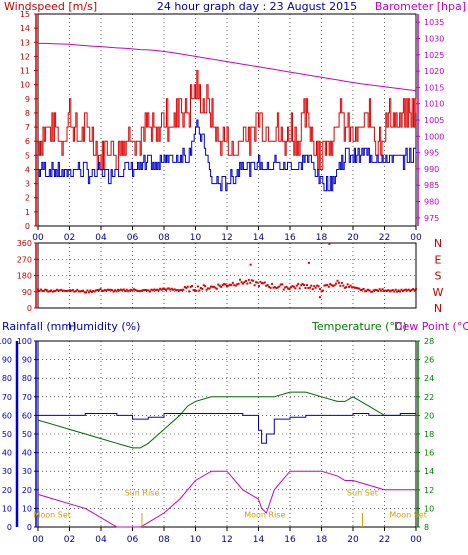 This screenshot has width=468, height=555. Describe the element at coordinates (431, 185) in the screenshot. I see `y-tick-label-right: 985` at that location.